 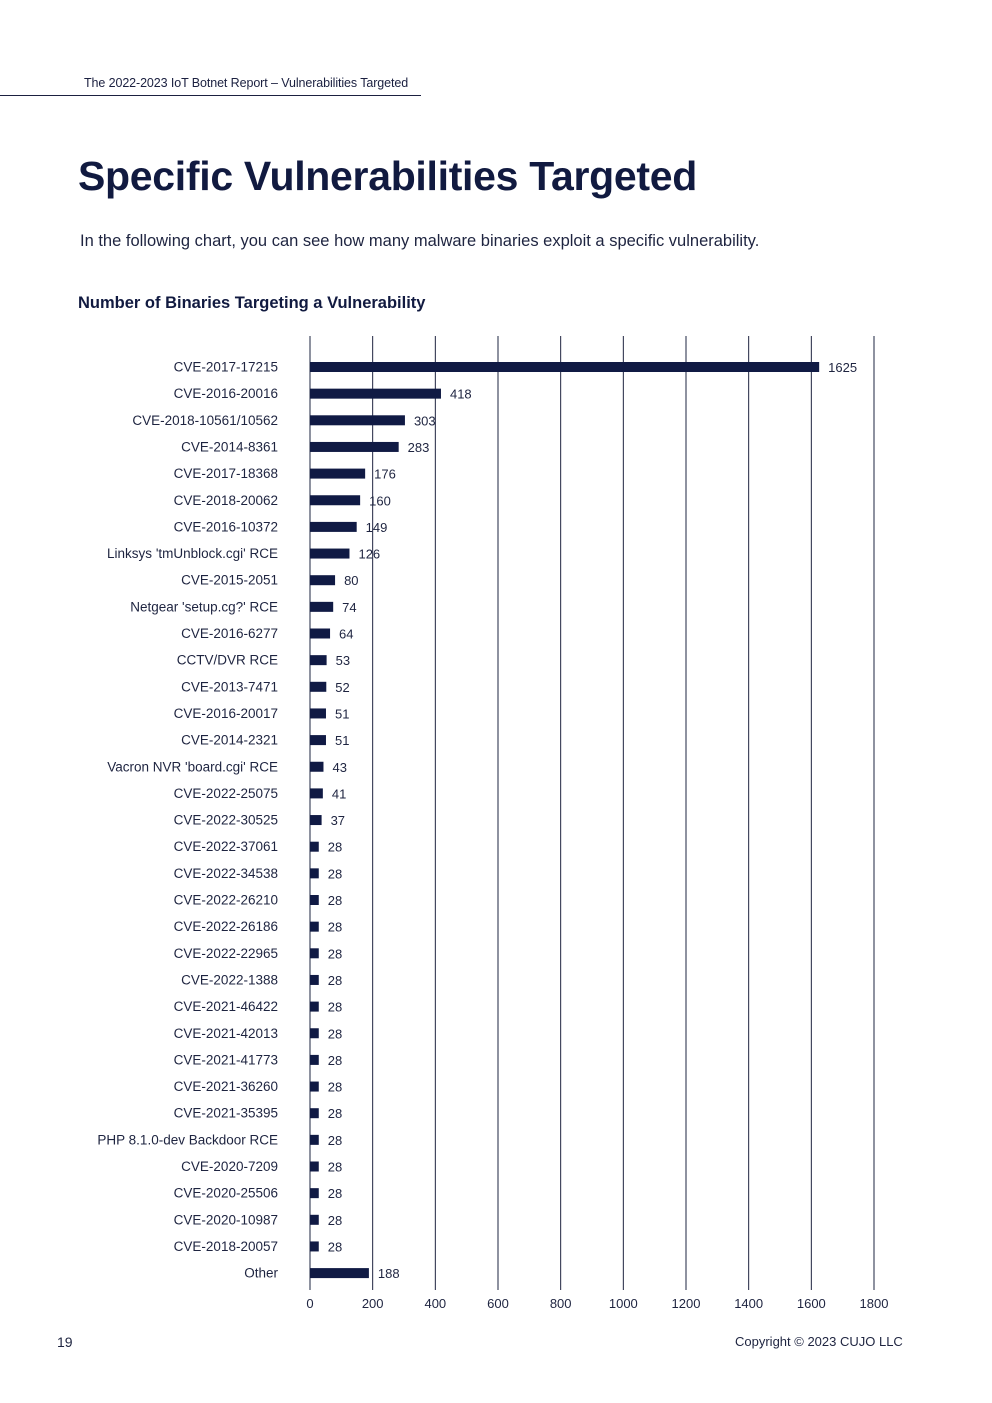 I want to click on x-tick-label: 0, so click(x=309, y=1303).